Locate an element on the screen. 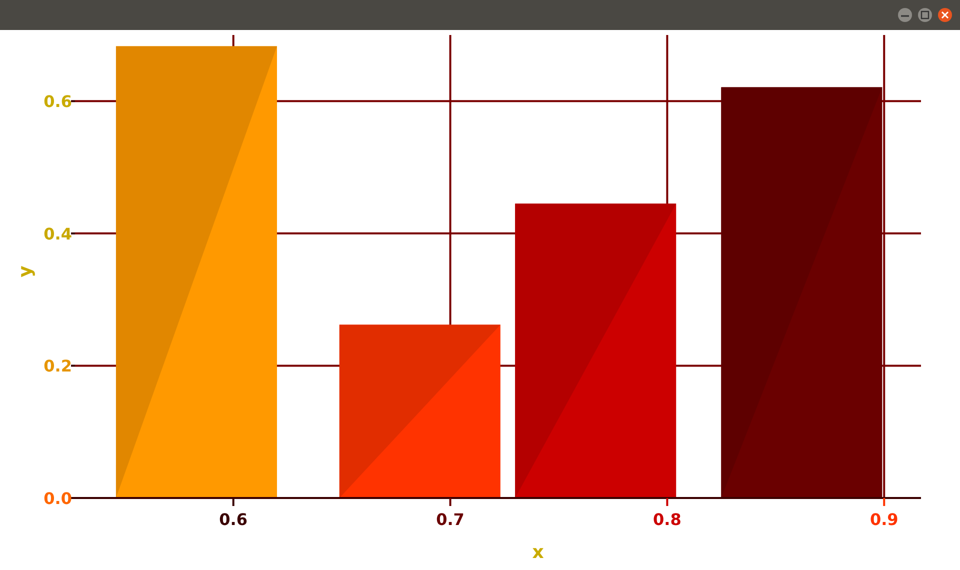  x-tick-label: 0.6 is located at coordinates (233, 519).